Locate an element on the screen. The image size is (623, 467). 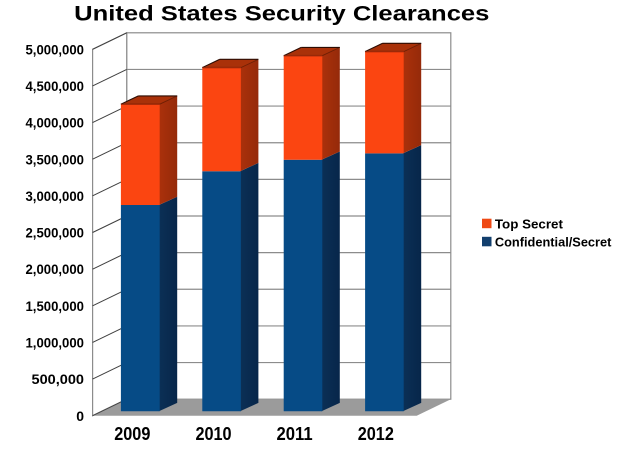
svg-text: 2,500,000 is located at coordinates (55, 233).